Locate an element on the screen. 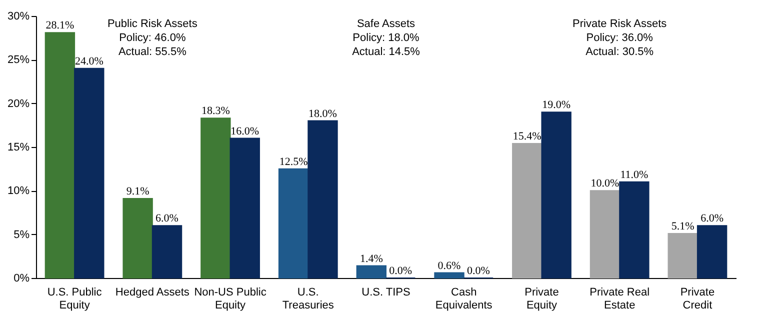 The width and height of the screenshot is (760, 320). annotation: Policy: 18.0% is located at coordinates (386, 38).